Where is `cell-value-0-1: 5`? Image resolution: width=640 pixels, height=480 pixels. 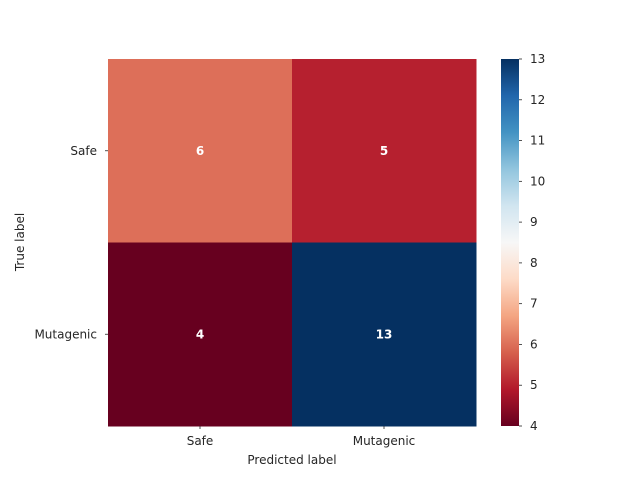 cell-value-0-1: 5 is located at coordinates (384, 151).